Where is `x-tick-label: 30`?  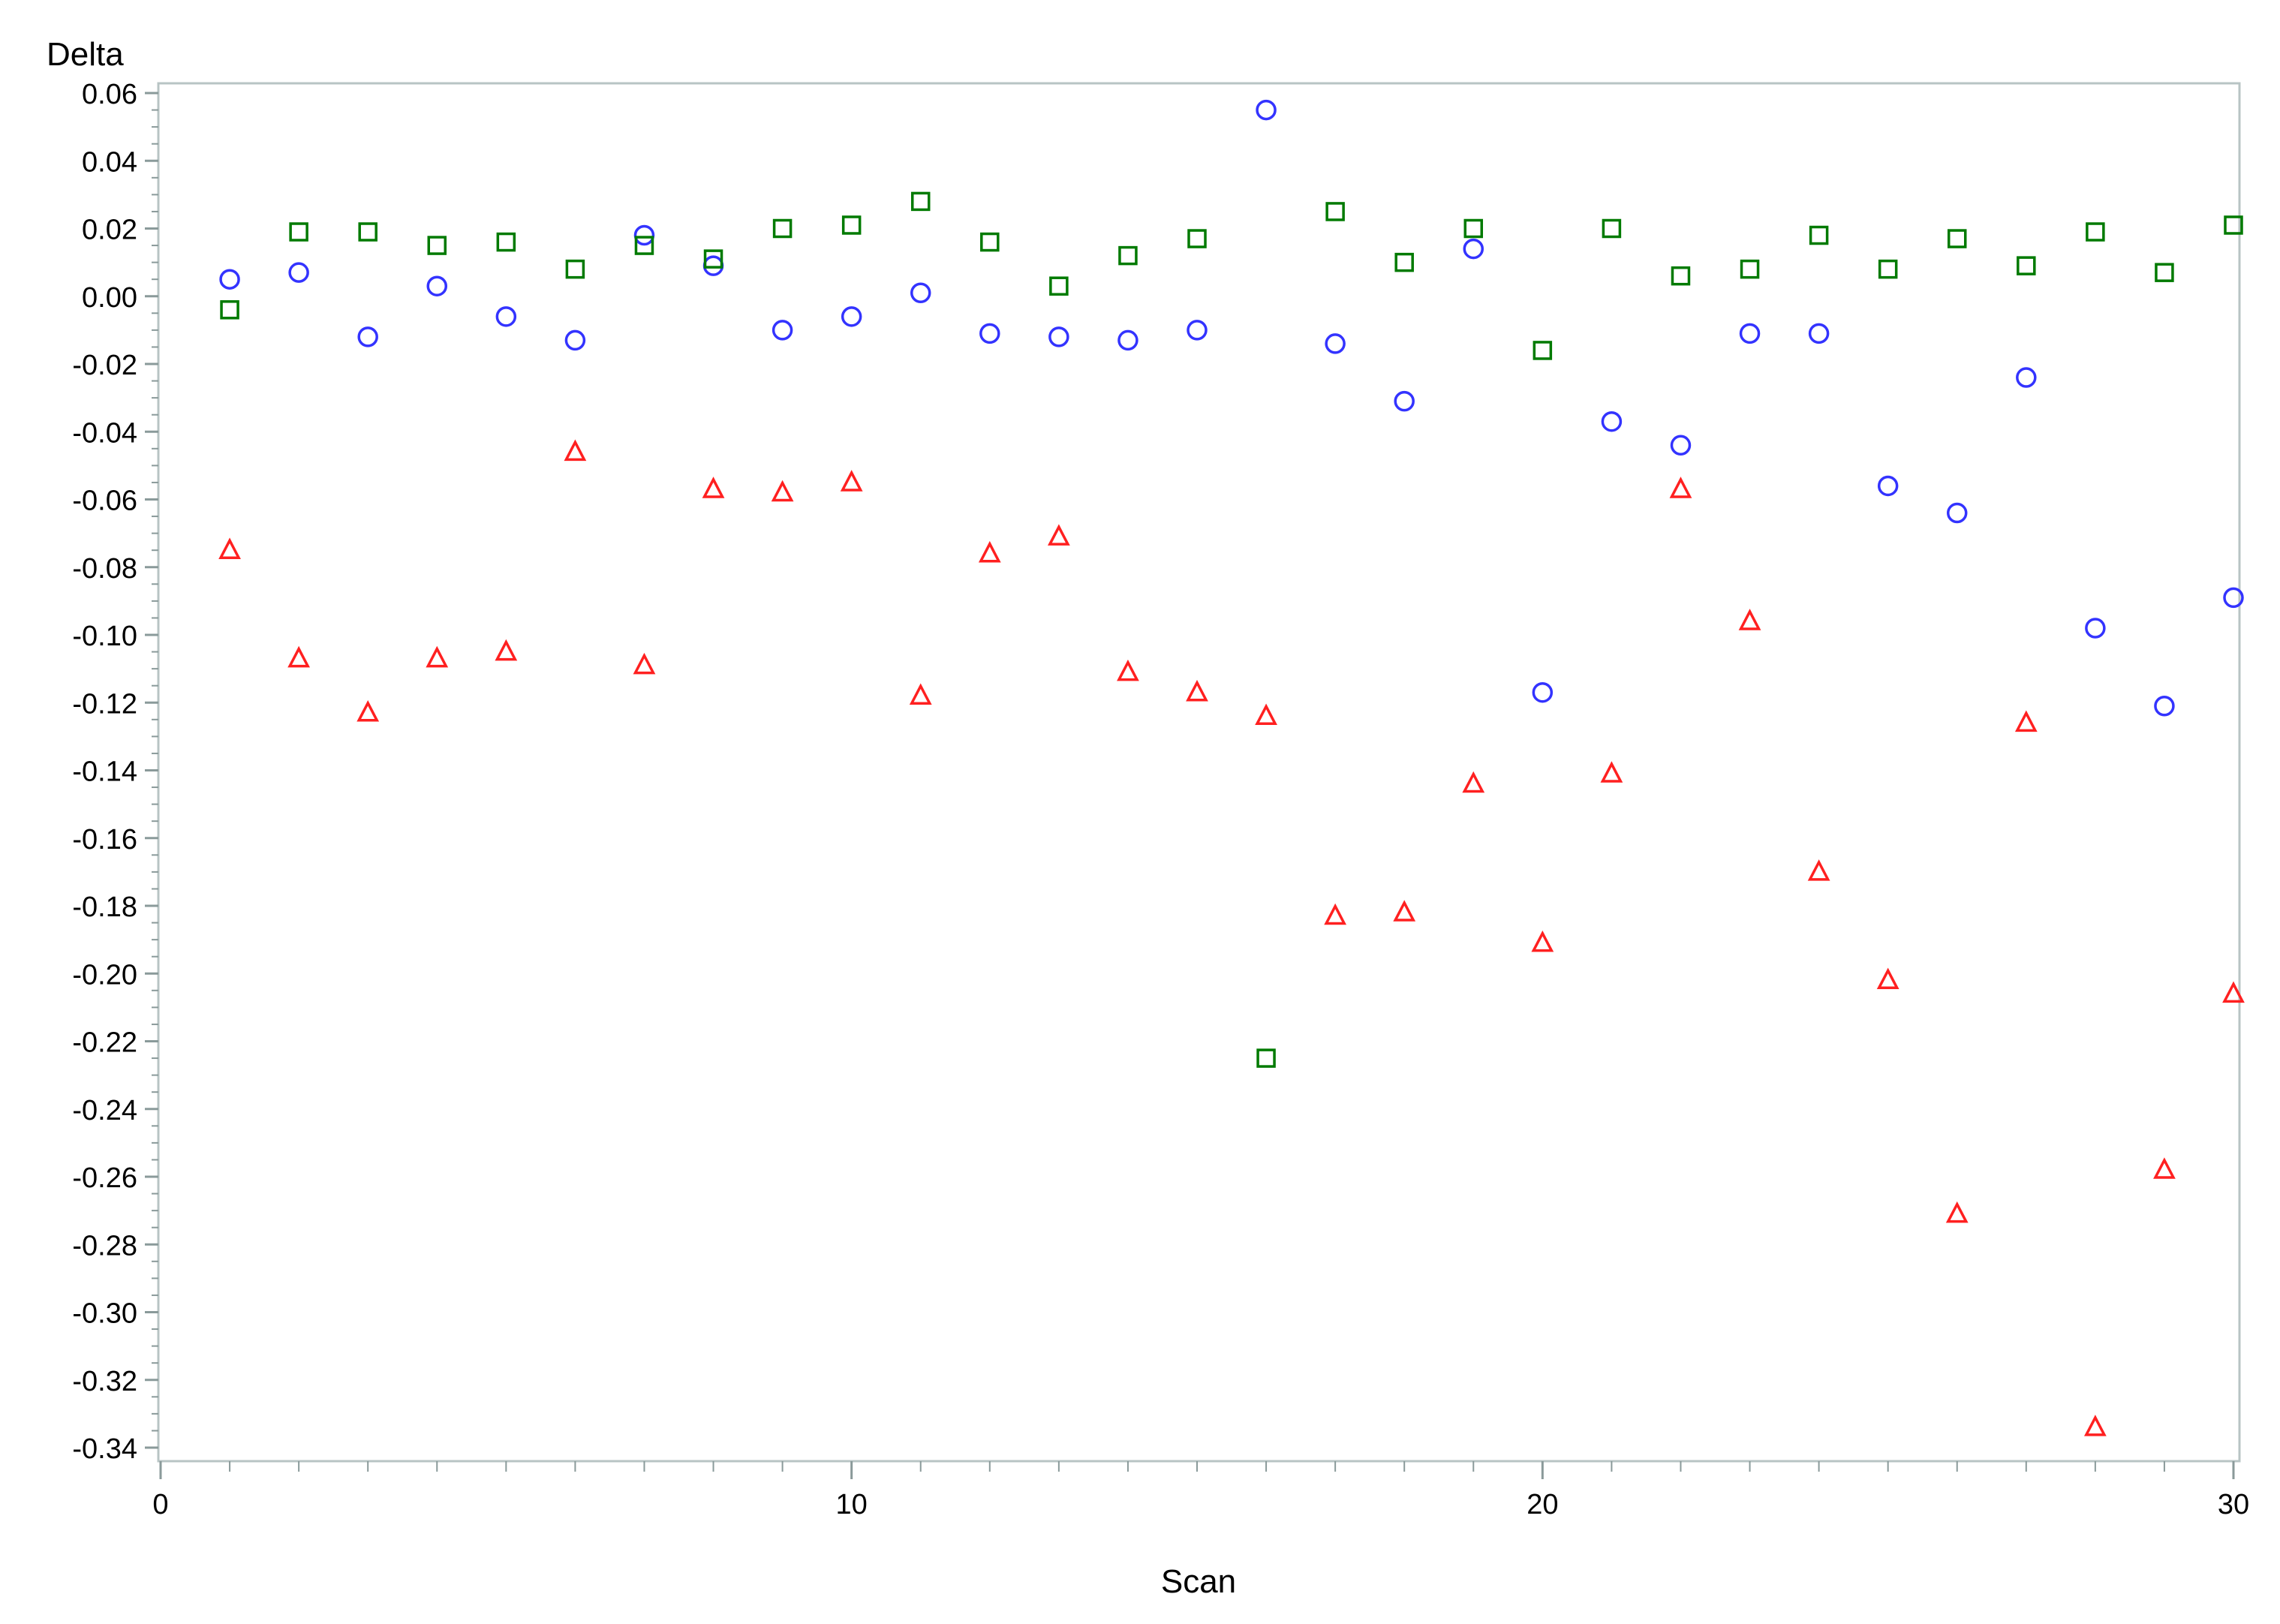
x-tick-label: 30 is located at coordinates (2233, 1504).